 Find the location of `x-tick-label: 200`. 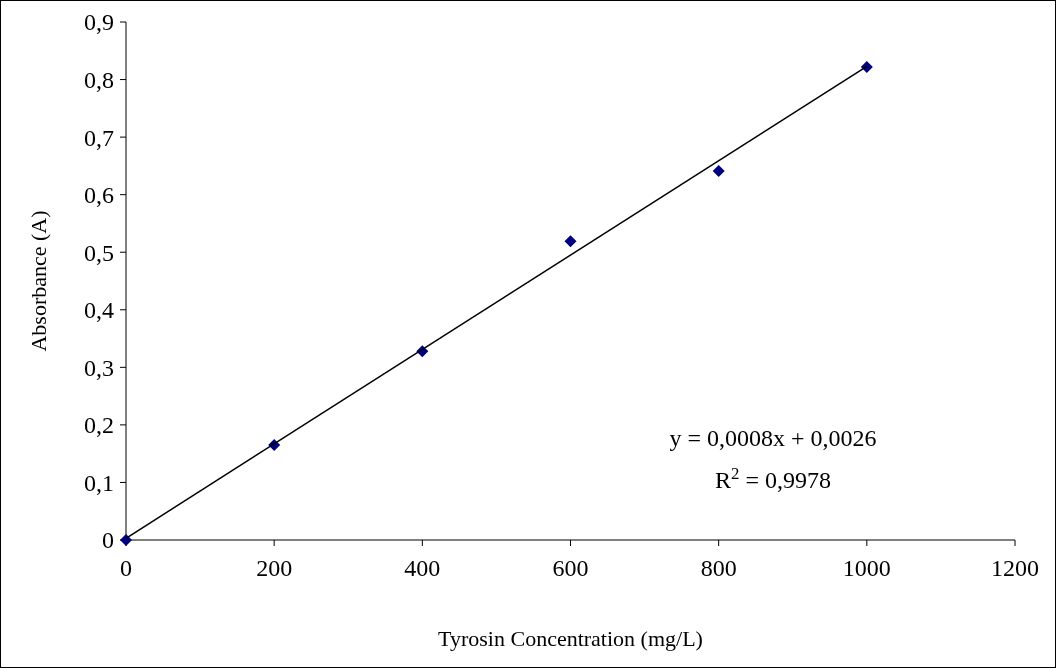

x-tick-label: 200 is located at coordinates (274, 568).